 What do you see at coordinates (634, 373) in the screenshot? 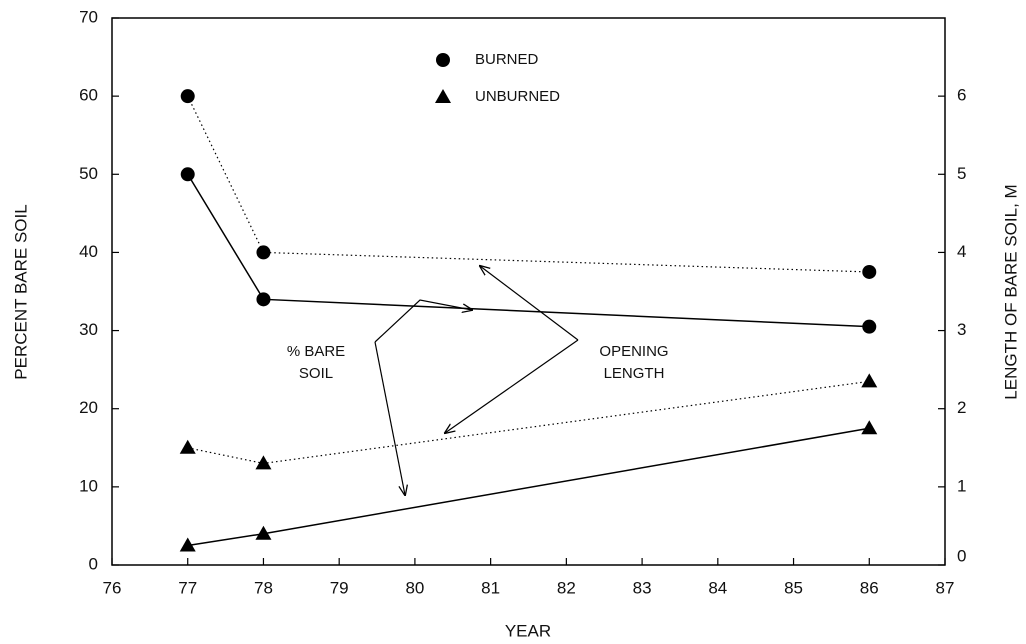
I see `annotation: LENGTH` at bounding box center [634, 373].